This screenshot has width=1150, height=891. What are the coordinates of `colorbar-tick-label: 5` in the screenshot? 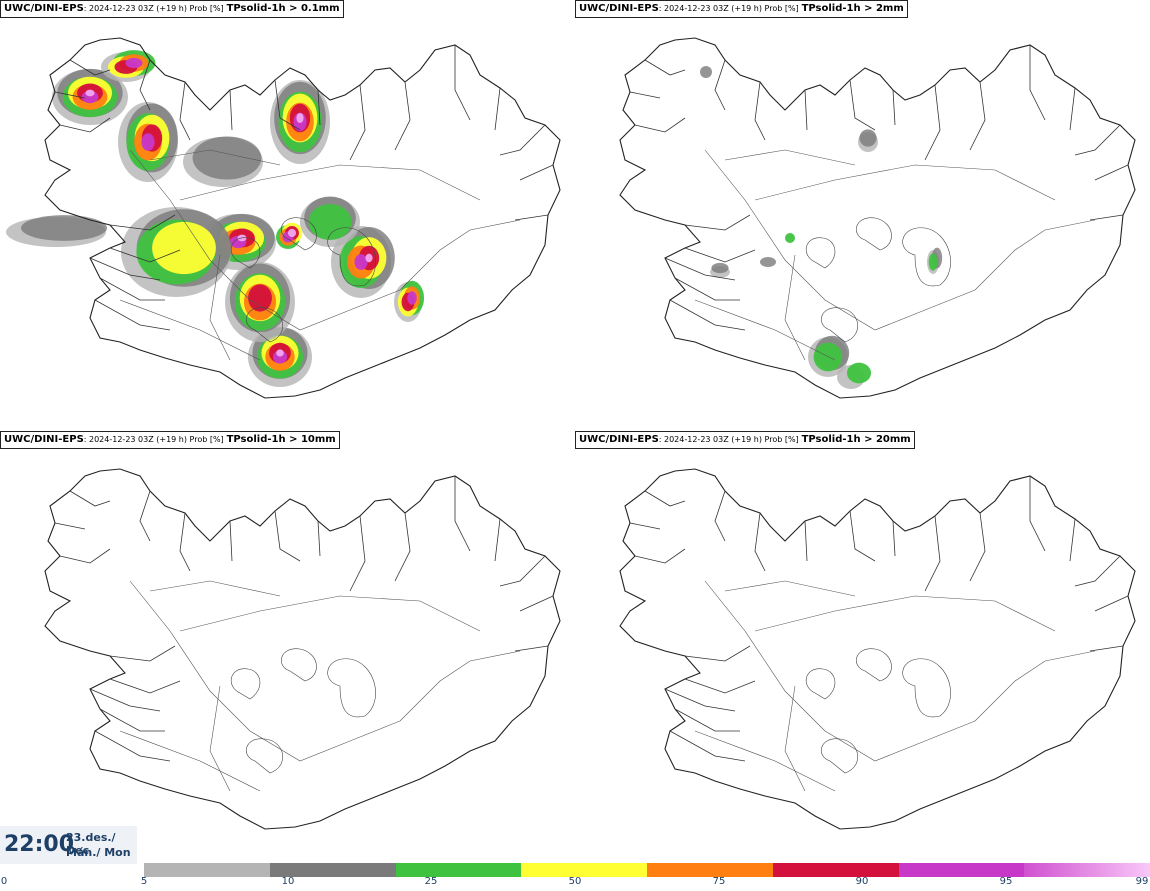 It's located at (144, 881).